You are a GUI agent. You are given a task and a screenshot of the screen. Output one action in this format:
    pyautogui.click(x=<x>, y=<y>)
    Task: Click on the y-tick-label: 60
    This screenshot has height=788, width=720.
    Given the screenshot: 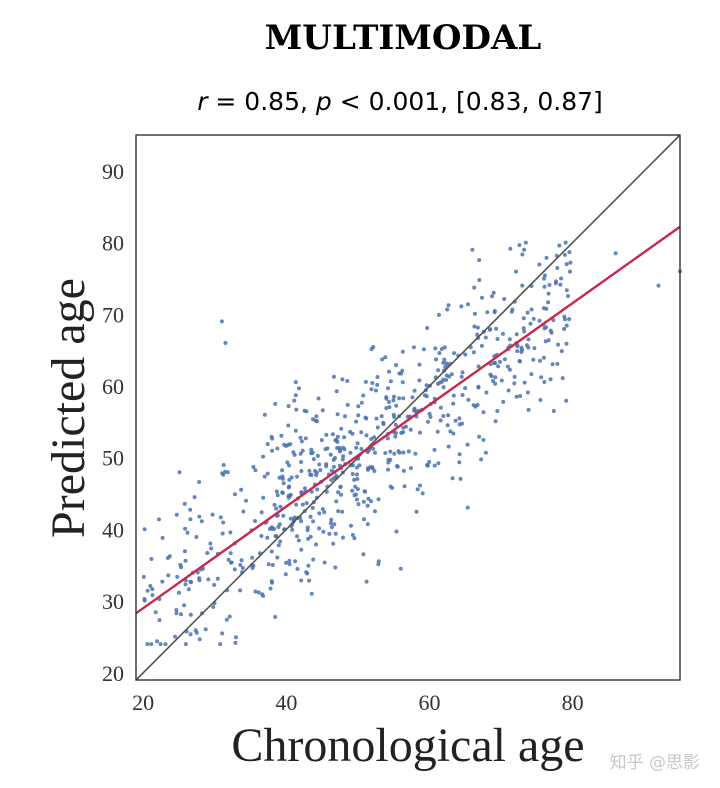 What is the action you would take?
    pyautogui.click(x=113, y=386)
    